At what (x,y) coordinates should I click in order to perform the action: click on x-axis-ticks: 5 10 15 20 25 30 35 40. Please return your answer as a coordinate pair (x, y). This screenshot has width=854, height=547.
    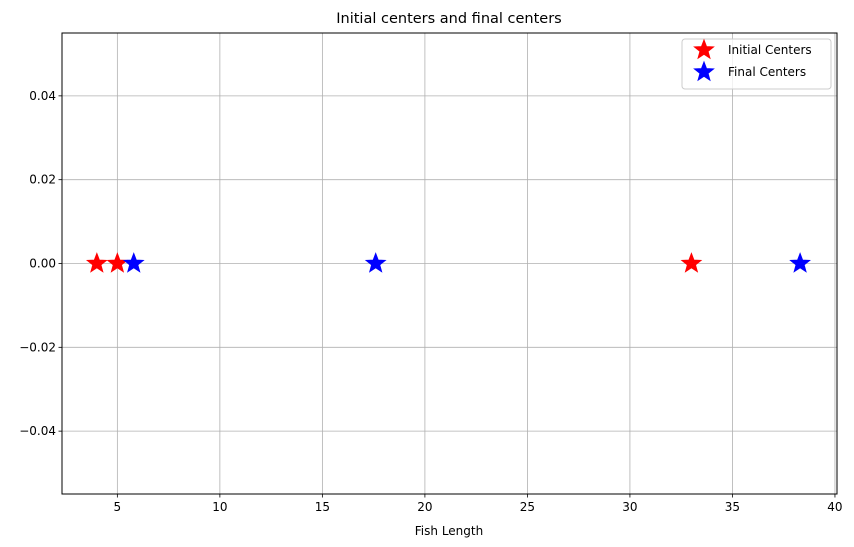
    Looking at the image, I should click on (478, 504).